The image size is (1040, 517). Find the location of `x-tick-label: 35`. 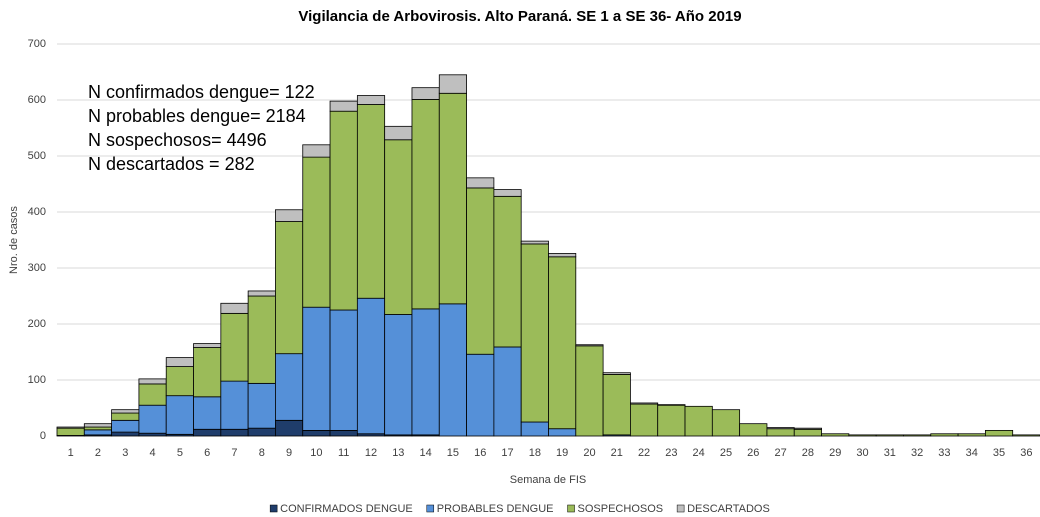

x-tick-label: 35 is located at coordinates (999, 453).